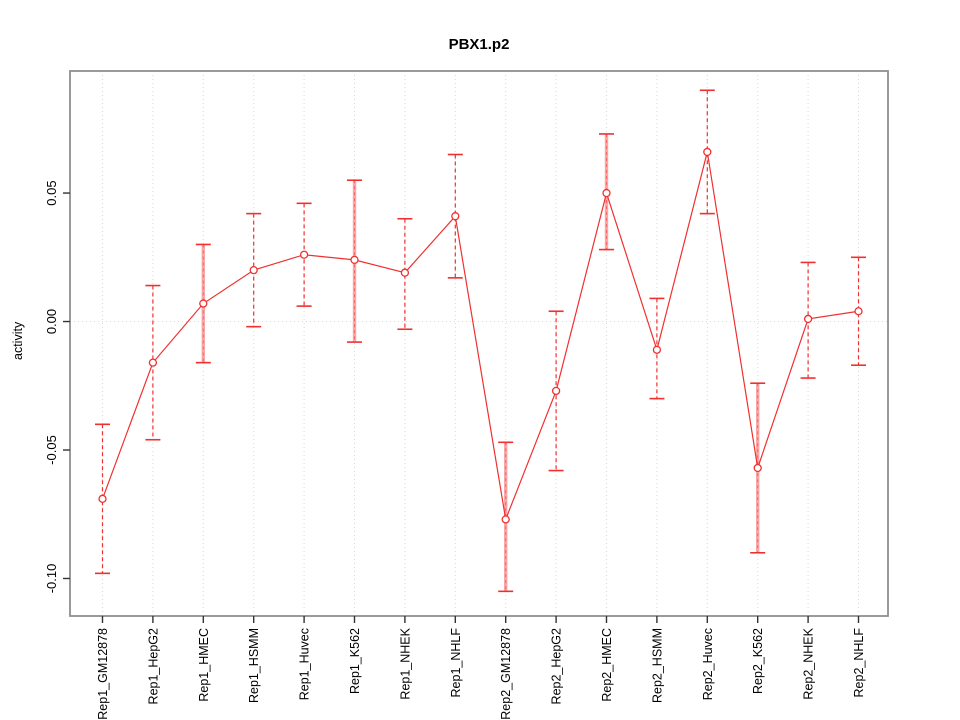 This screenshot has width=960, height=720. I want to click on y-tick-label: -0.05, so click(51, 450).